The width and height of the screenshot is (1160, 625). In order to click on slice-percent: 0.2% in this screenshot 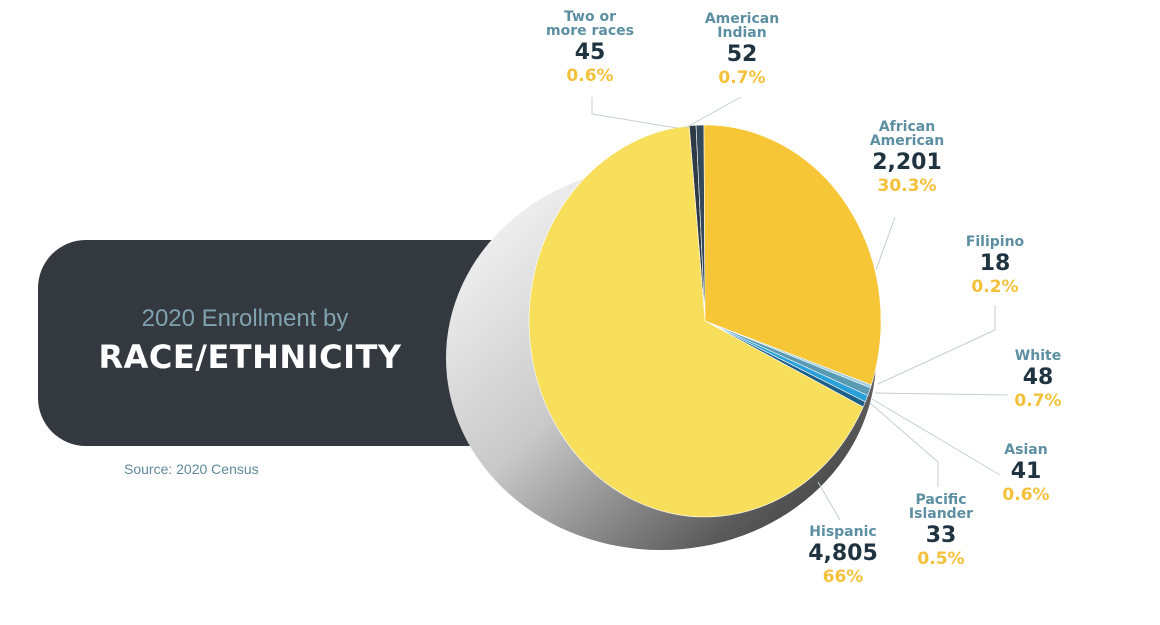, I will do `click(995, 287)`.